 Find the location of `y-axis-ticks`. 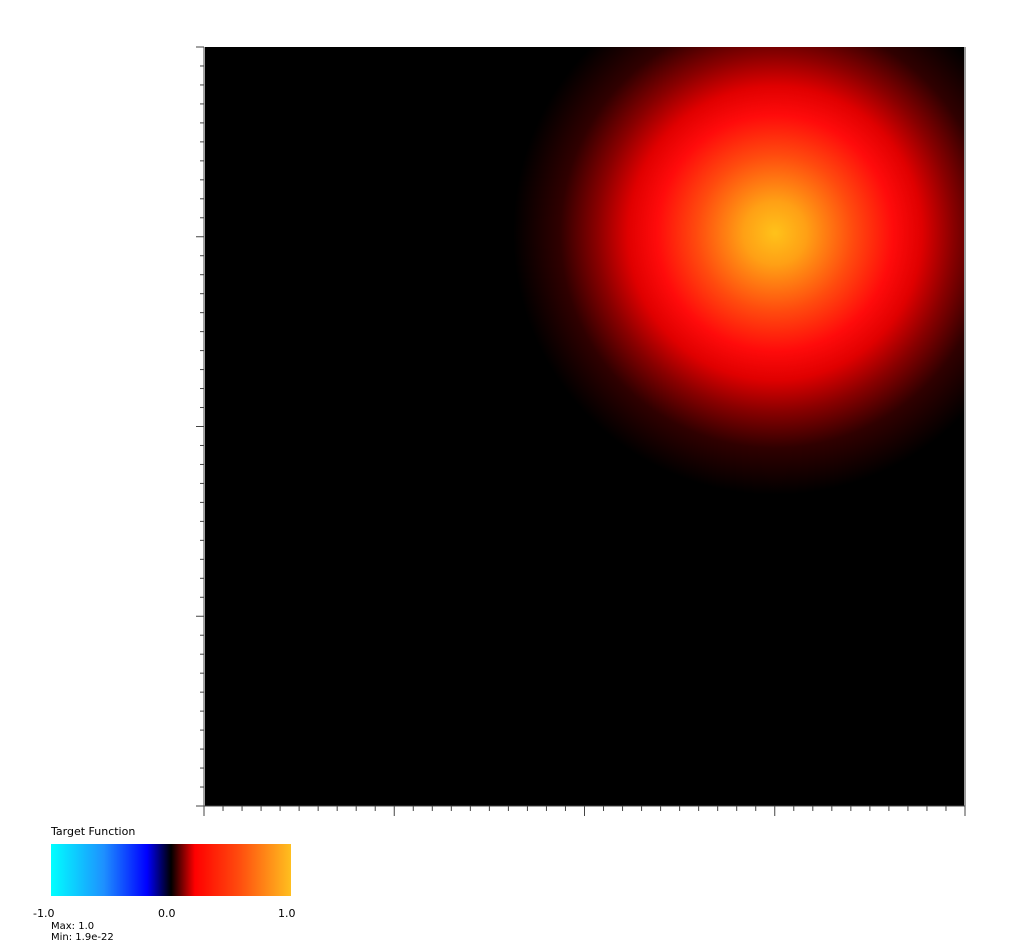

y-axis-ticks is located at coordinates (200, 426).